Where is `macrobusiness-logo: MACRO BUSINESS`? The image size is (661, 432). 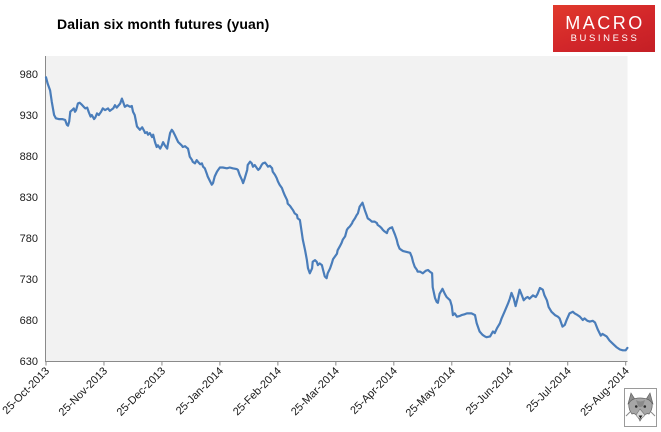 macrobusiness-logo: MACRO BUSINESS is located at coordinates (604, 28).